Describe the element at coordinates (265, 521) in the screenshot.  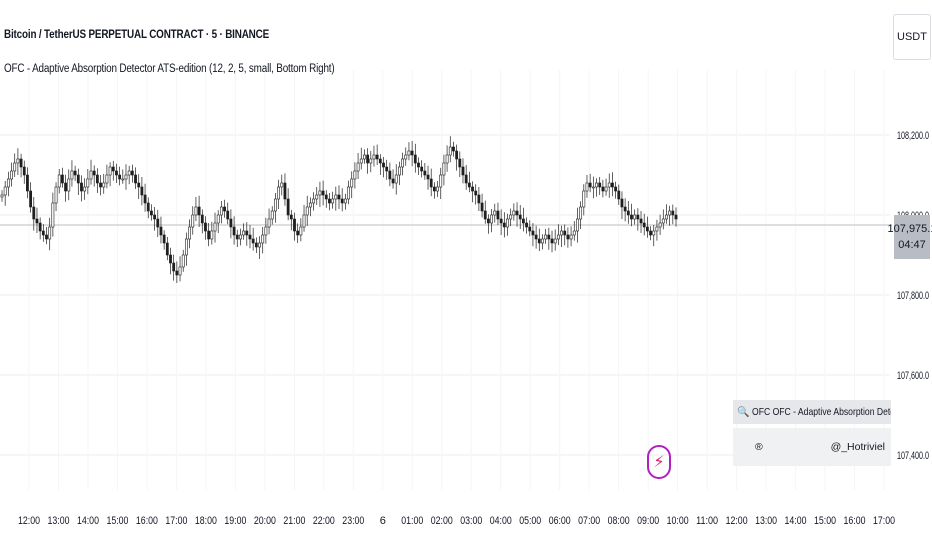
I see `time-tick-label: 20:00` at that location.